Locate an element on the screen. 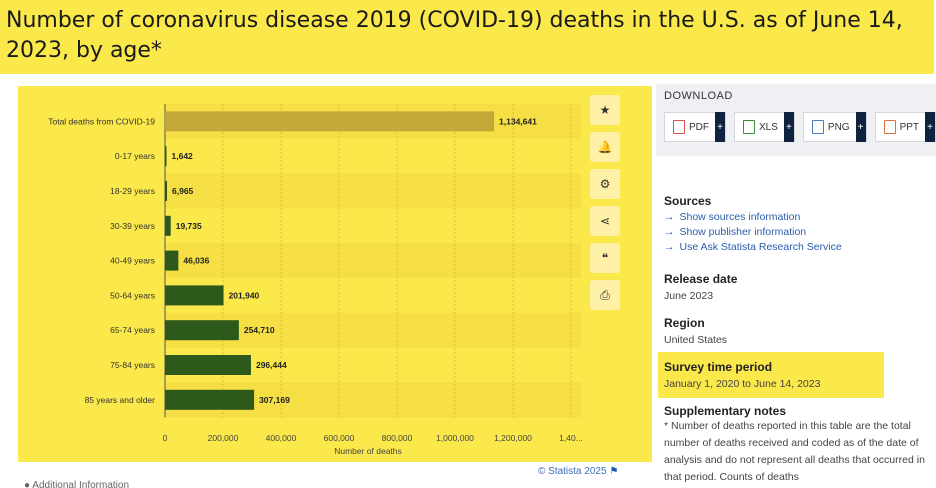 Image resolution: width=936 pixels, height=488 pixels. category-label: 50-64 years is located at coordinates (132, 295).